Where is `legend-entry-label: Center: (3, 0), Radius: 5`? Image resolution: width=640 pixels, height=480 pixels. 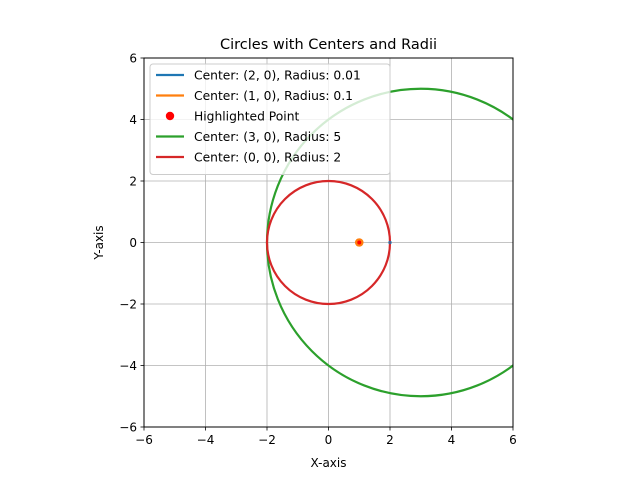
legend-entry-label: Center: (3, 0), Radius: 5 is located at coordinates (267, 137).